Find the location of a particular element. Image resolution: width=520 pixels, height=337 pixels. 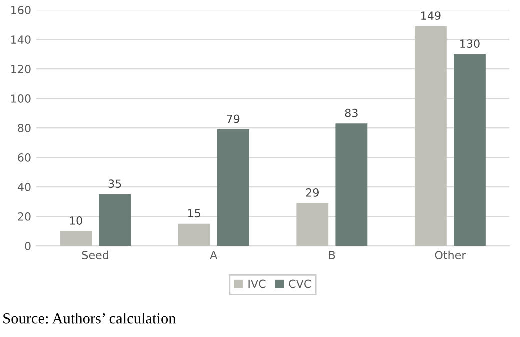

legend-label: IVC is located at coordinates (257, 284).